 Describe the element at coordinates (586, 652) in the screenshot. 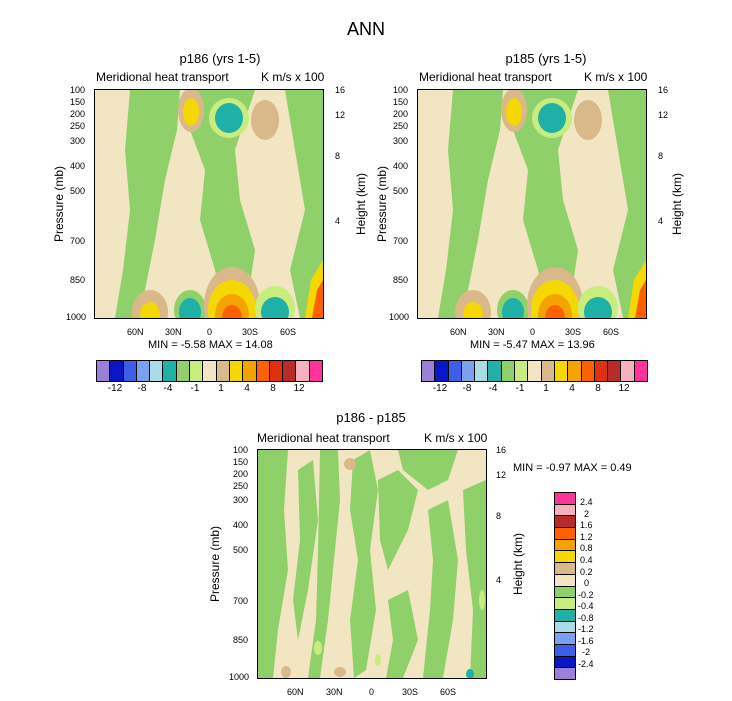

I see `colorbar-label: -2` at that location.